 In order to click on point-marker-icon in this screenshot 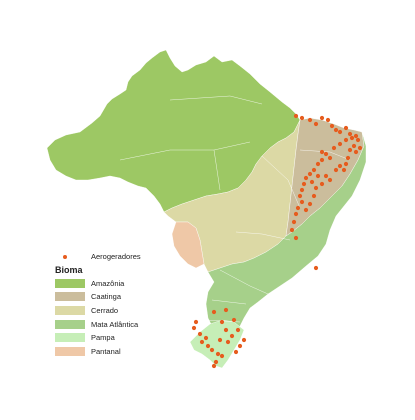, I will do `click(70, 256)`.